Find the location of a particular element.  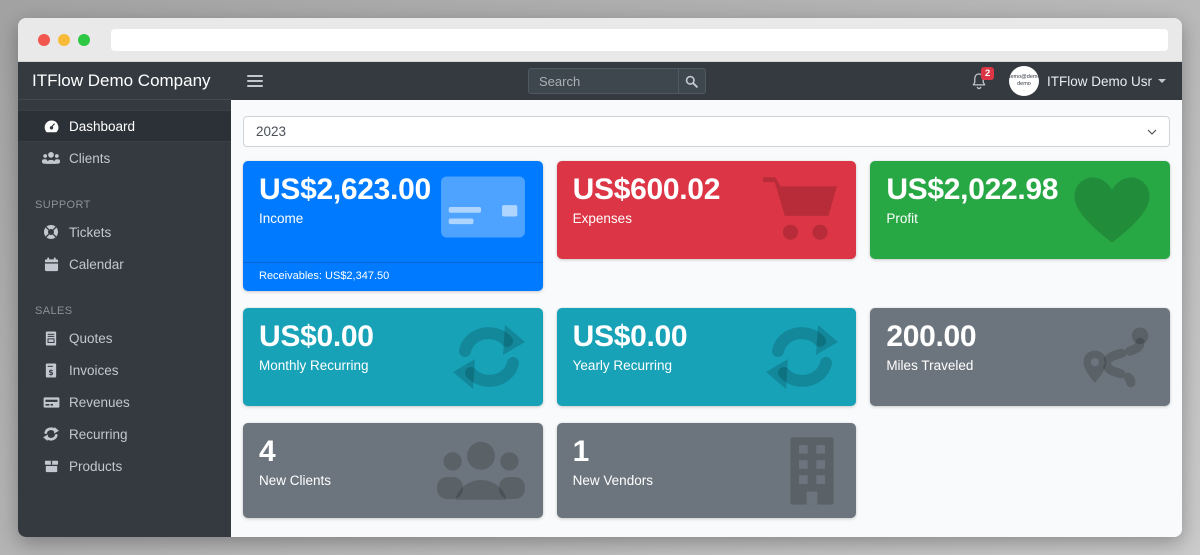

sidebar-item-label: Calendar is located at coordinates (96, 264).